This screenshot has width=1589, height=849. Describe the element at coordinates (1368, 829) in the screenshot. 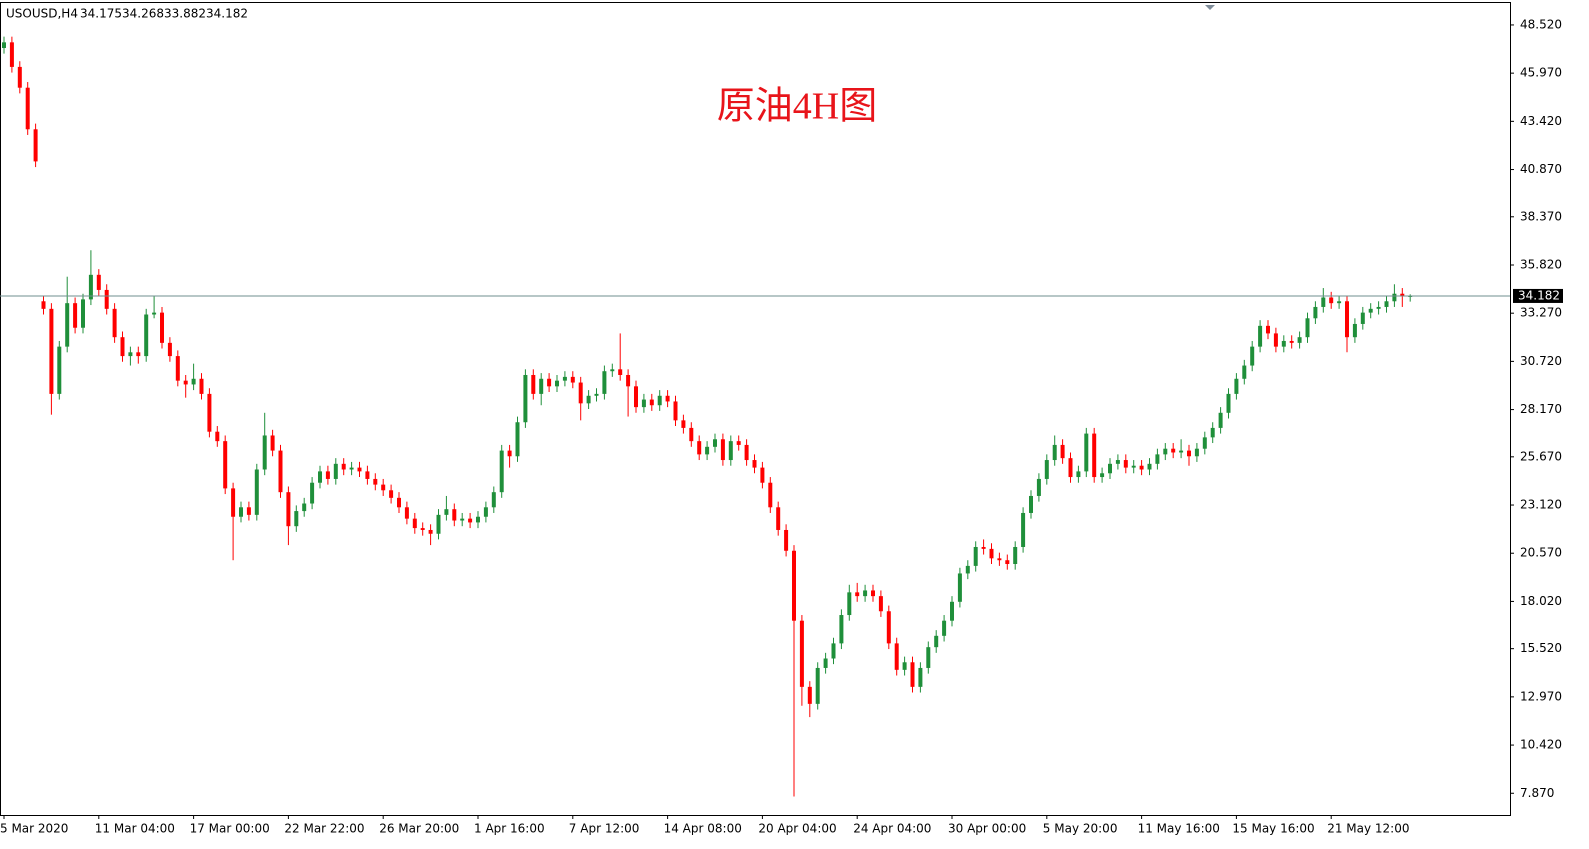

I see `x-tick-label: 21 May 12:00` at that location.